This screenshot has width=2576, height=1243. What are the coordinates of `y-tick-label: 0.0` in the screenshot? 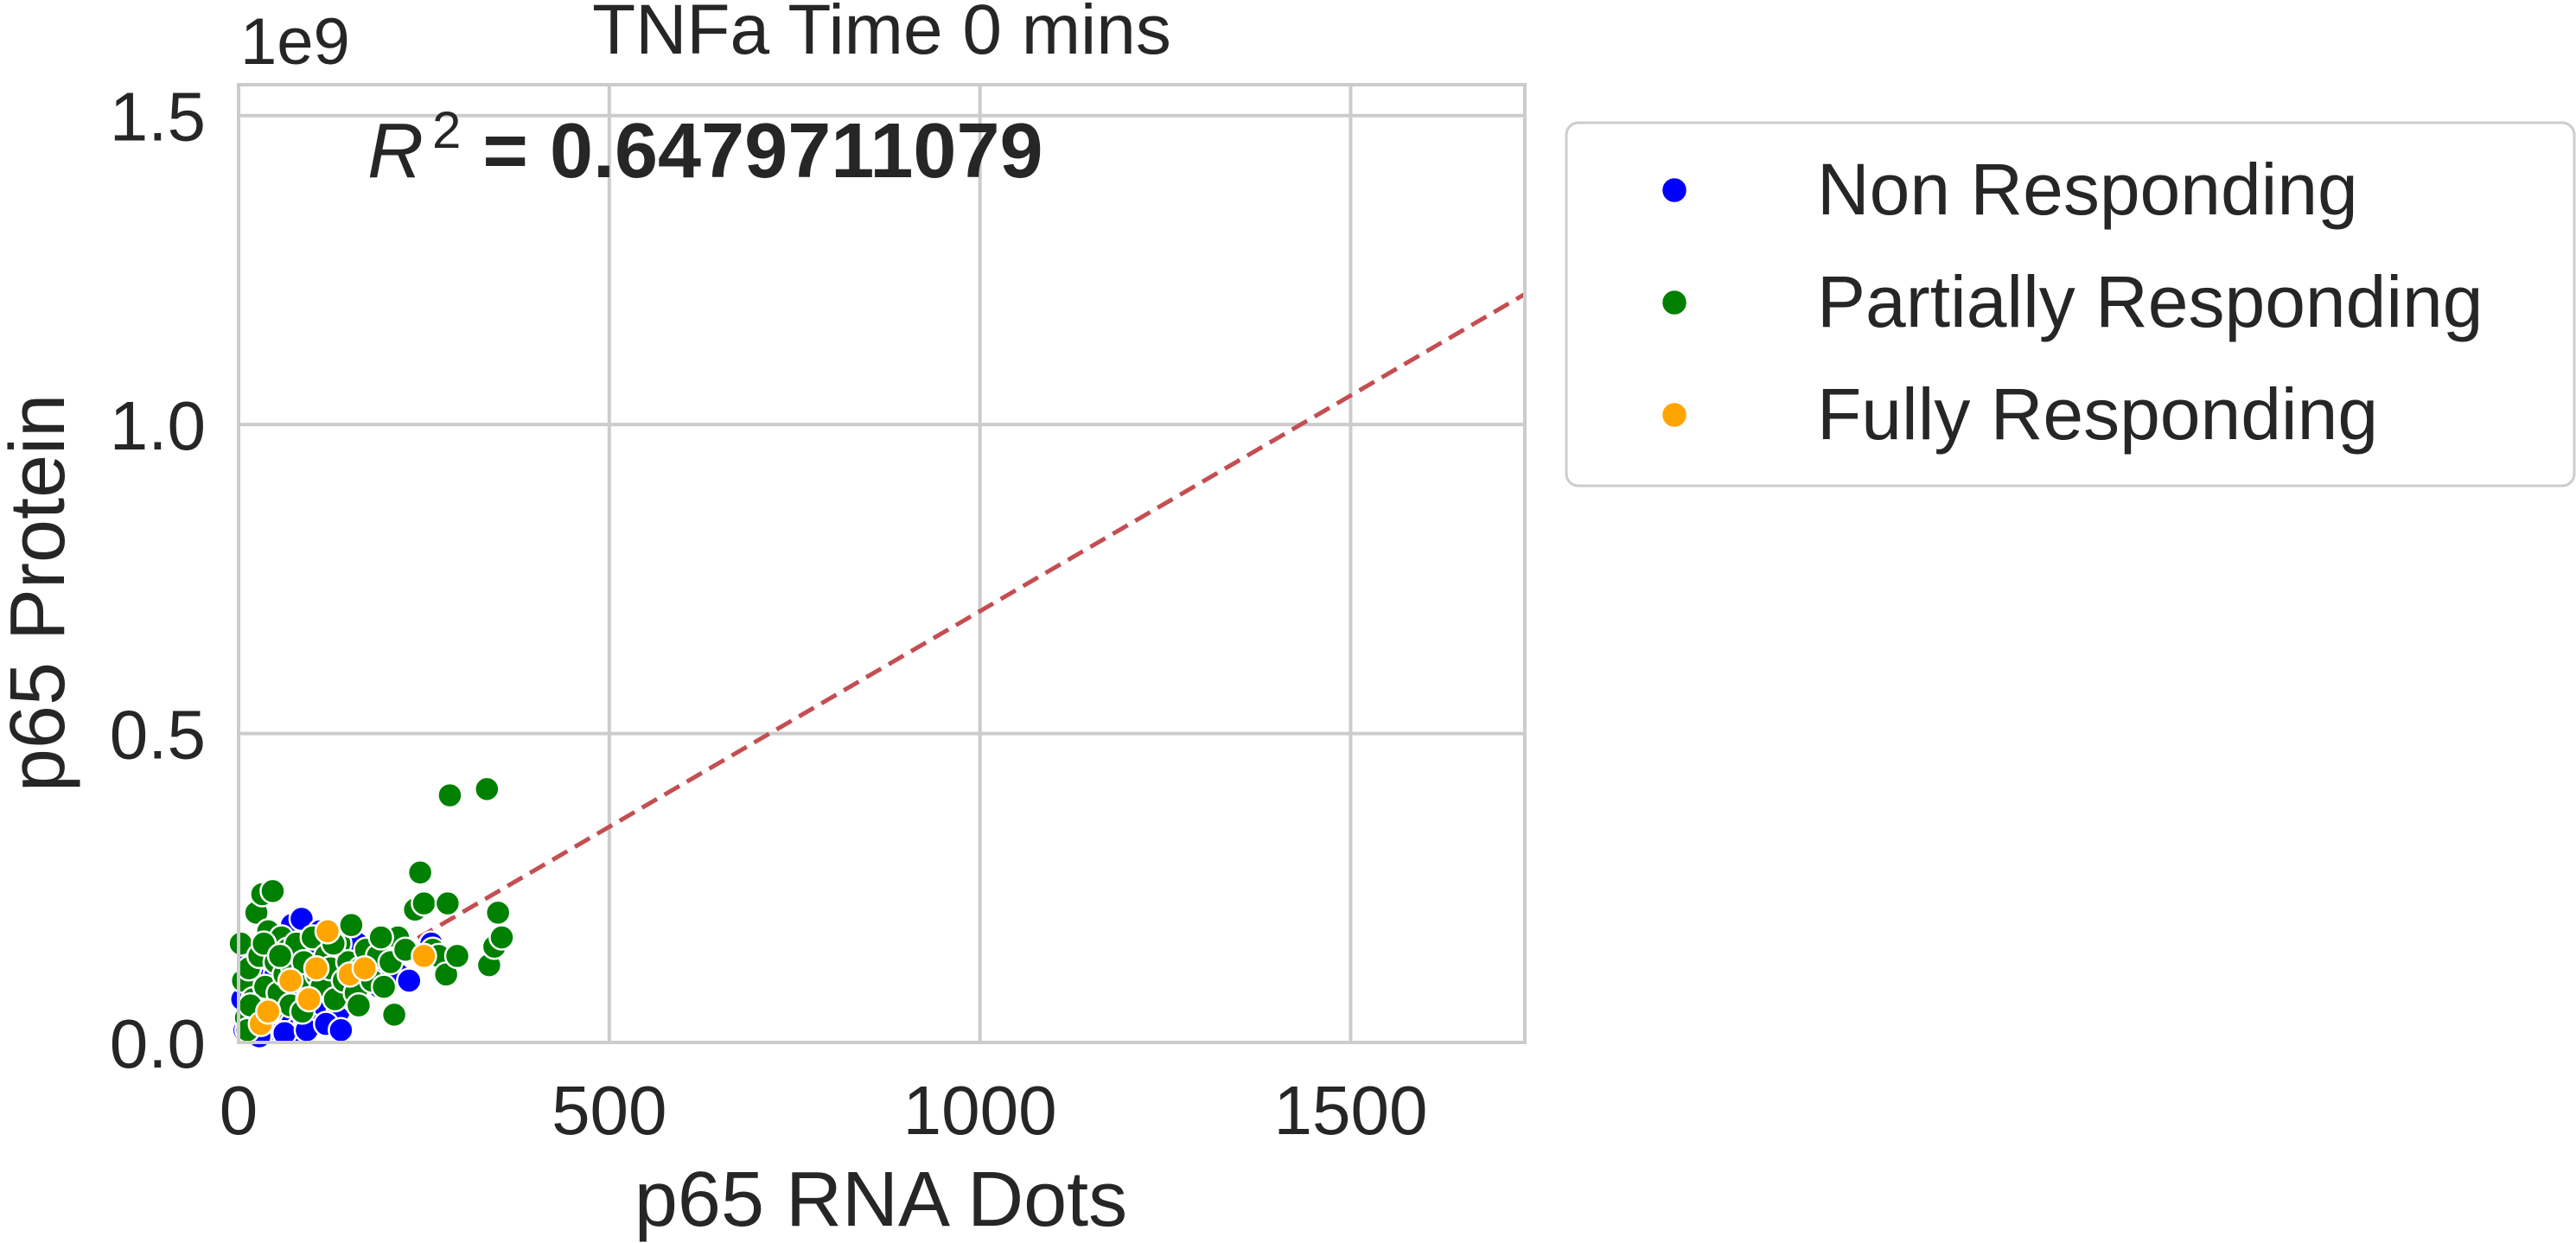 It's located at (158, 1043).